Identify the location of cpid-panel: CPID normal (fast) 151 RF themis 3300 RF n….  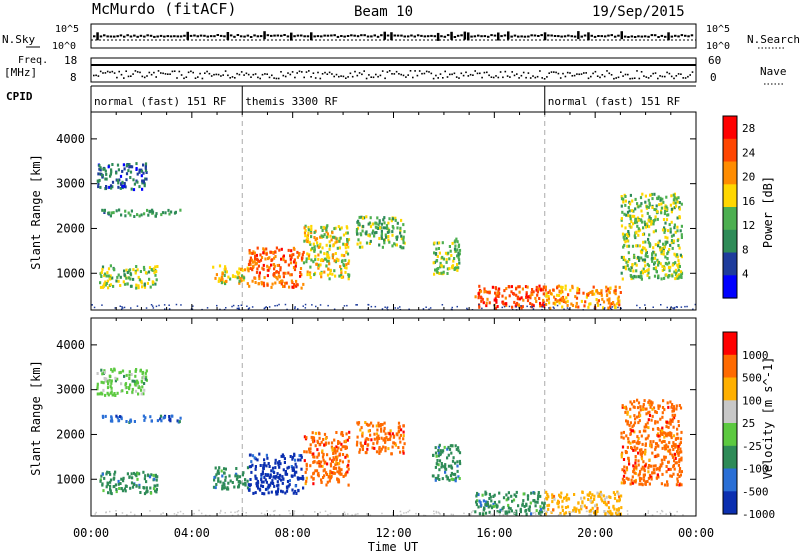
(351, 98).